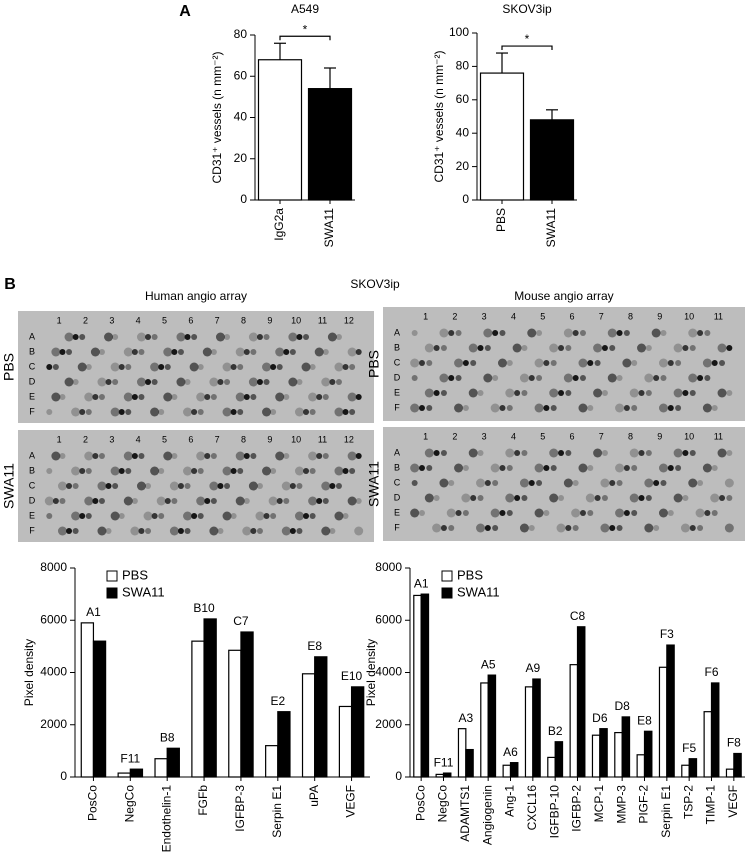 The width and height of the screenshot is (756, 856). What do you see at coordinates (241, 117) in the screenshot?
I see `y-tick-label: 40` at bounding box center [241, 117].